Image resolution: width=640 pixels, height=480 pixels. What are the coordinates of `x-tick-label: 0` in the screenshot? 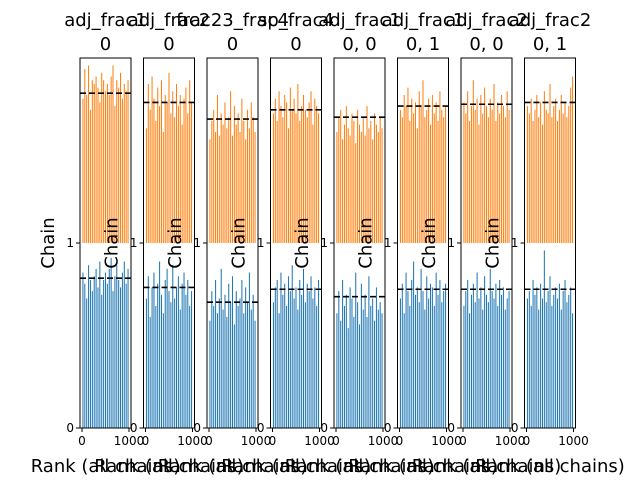 It's located at (146, 441).